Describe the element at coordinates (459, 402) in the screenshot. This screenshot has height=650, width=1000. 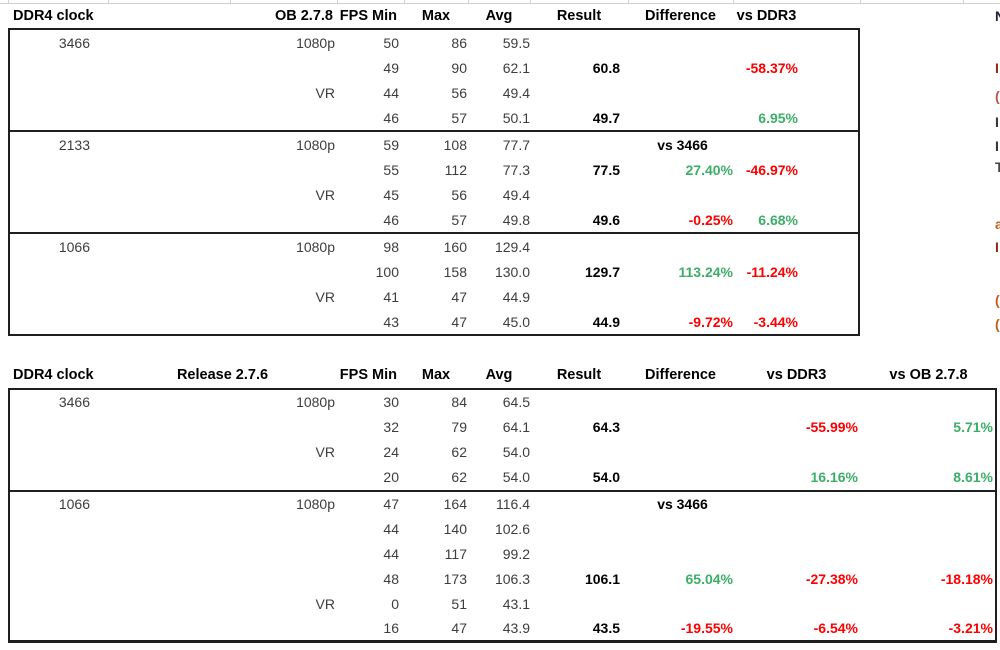
I see `cell-max: 84` at that location.